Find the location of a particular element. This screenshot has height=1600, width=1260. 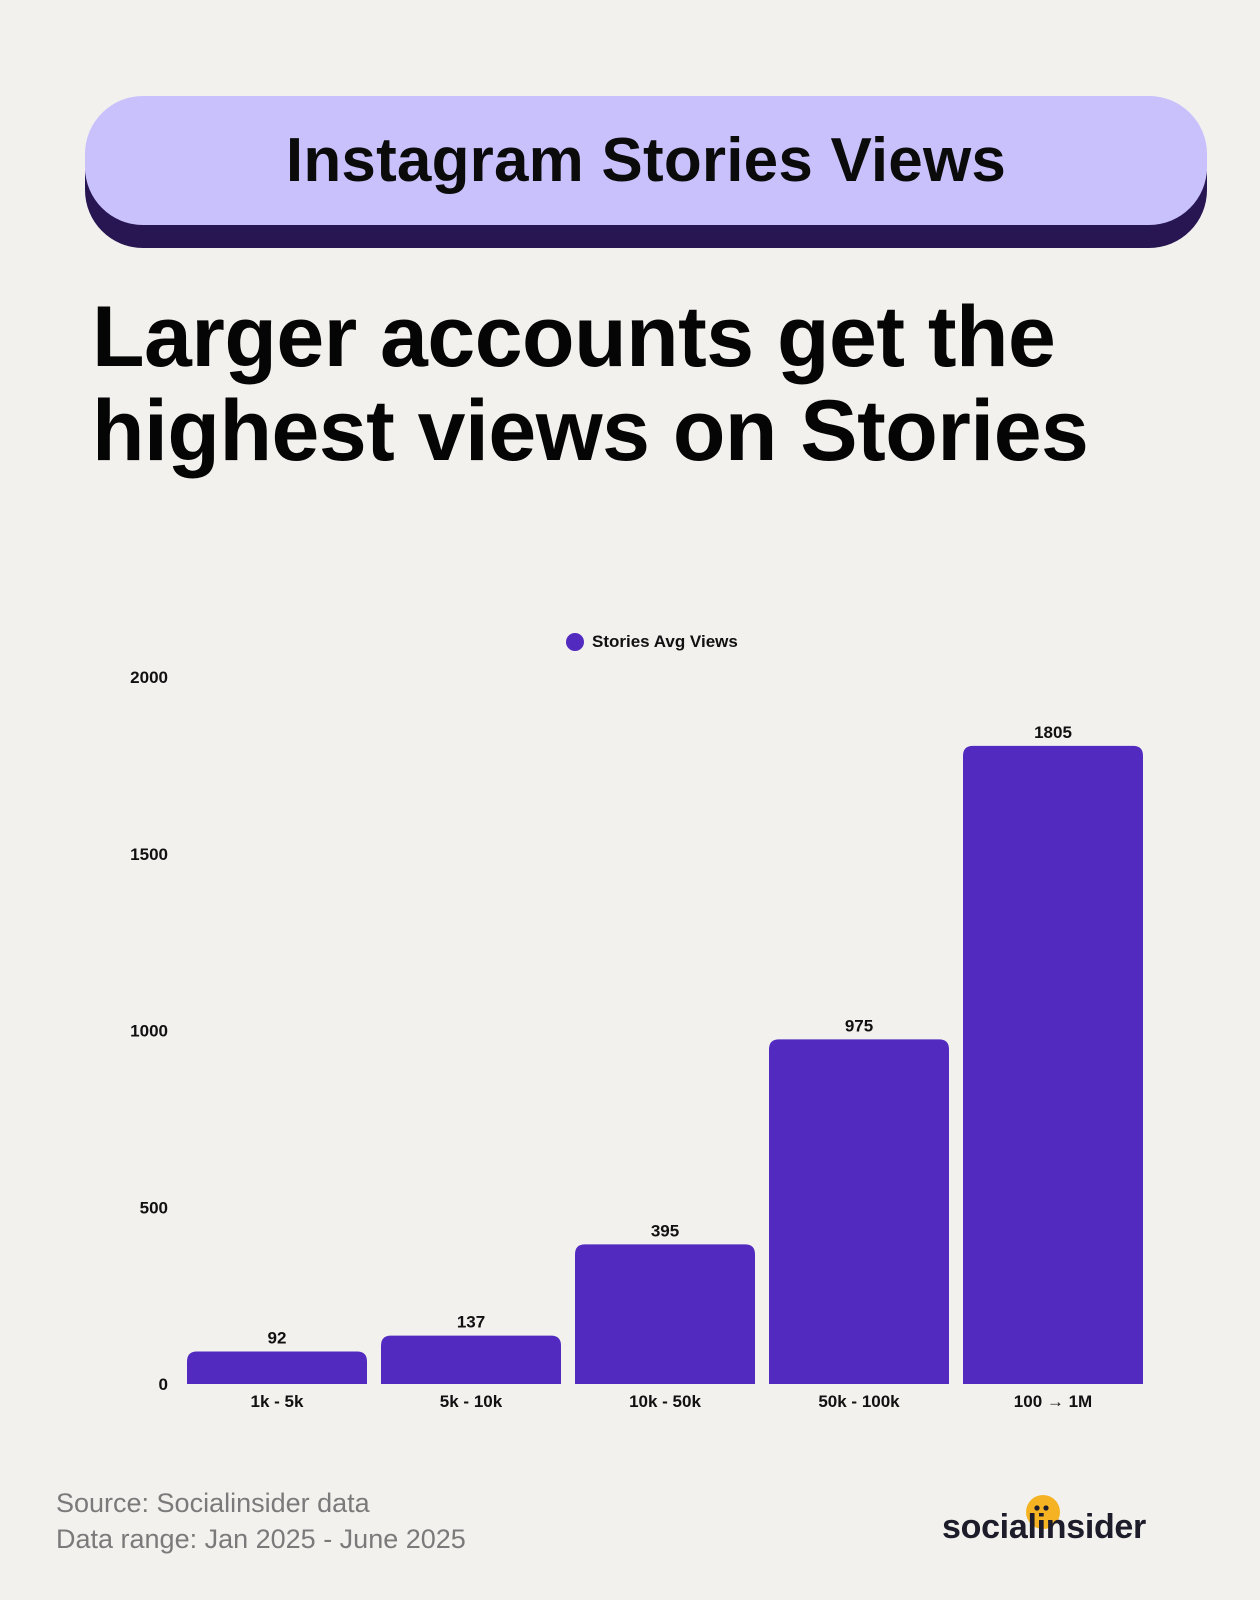

bar-value-label: 1805 is located at coordinates (1053, 732).